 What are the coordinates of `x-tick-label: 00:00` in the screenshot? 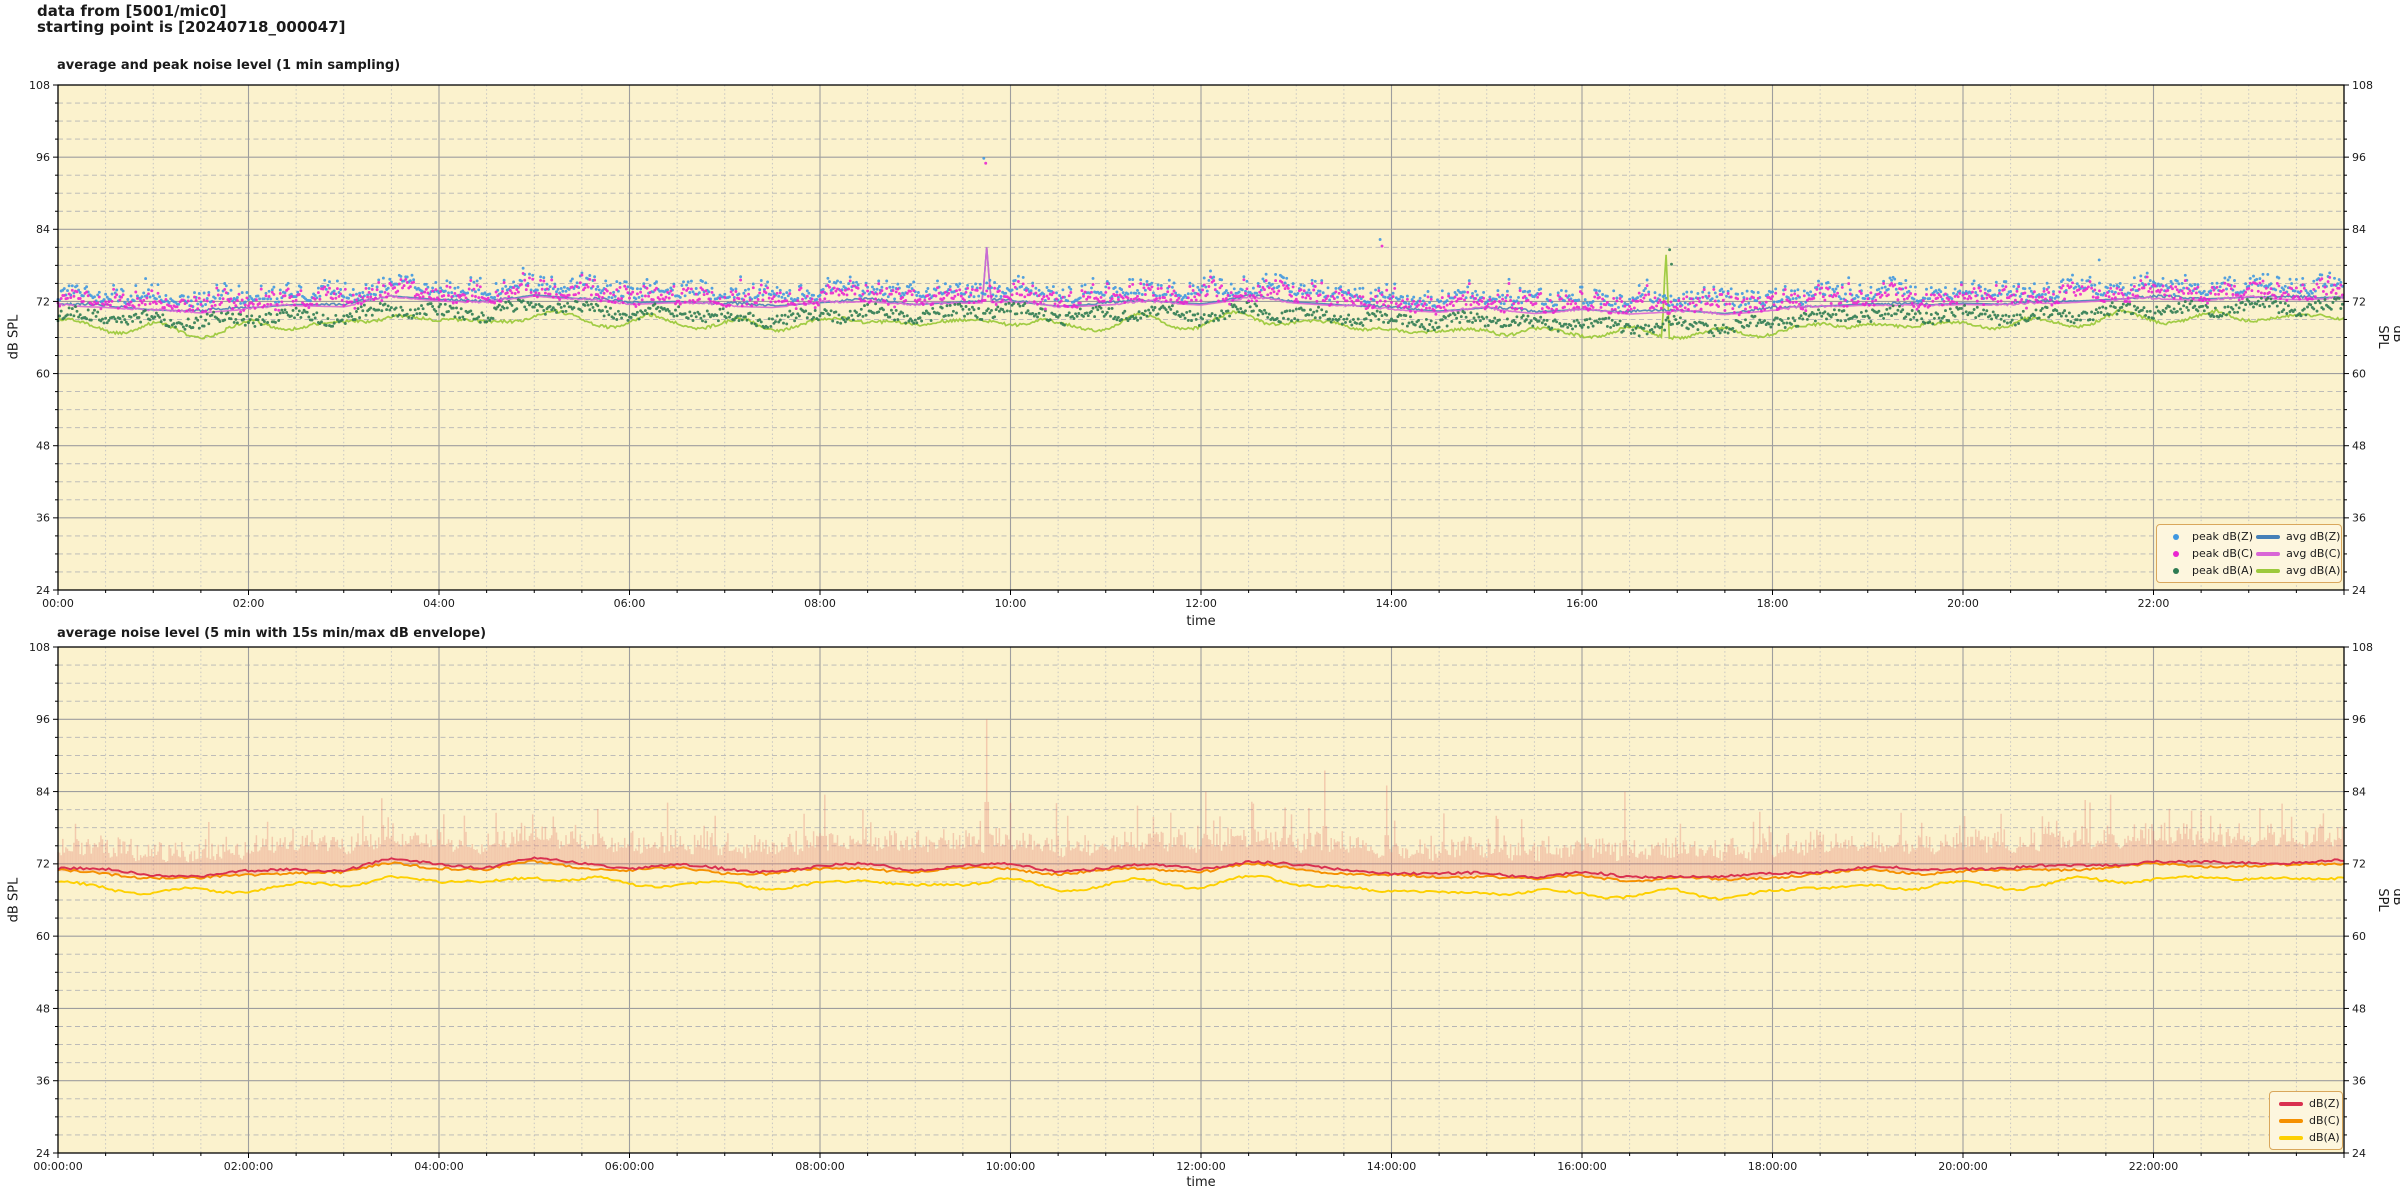 It's located at (58, 603).